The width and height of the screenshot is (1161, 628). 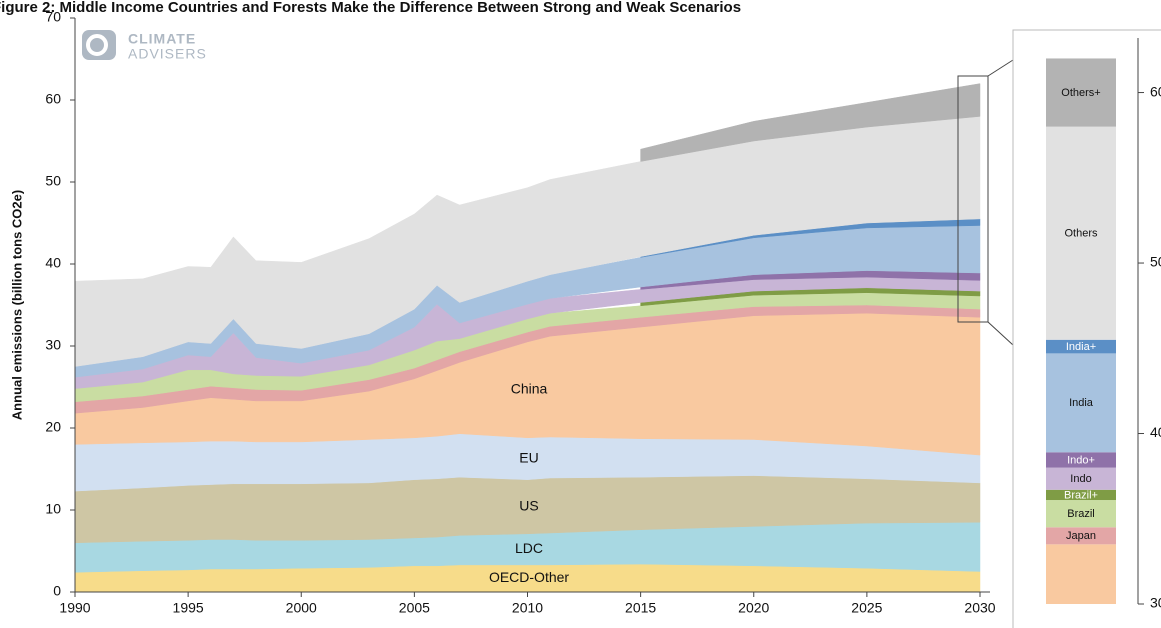 I want to click on y-tick-label: 40, so click(x=53, y=263).